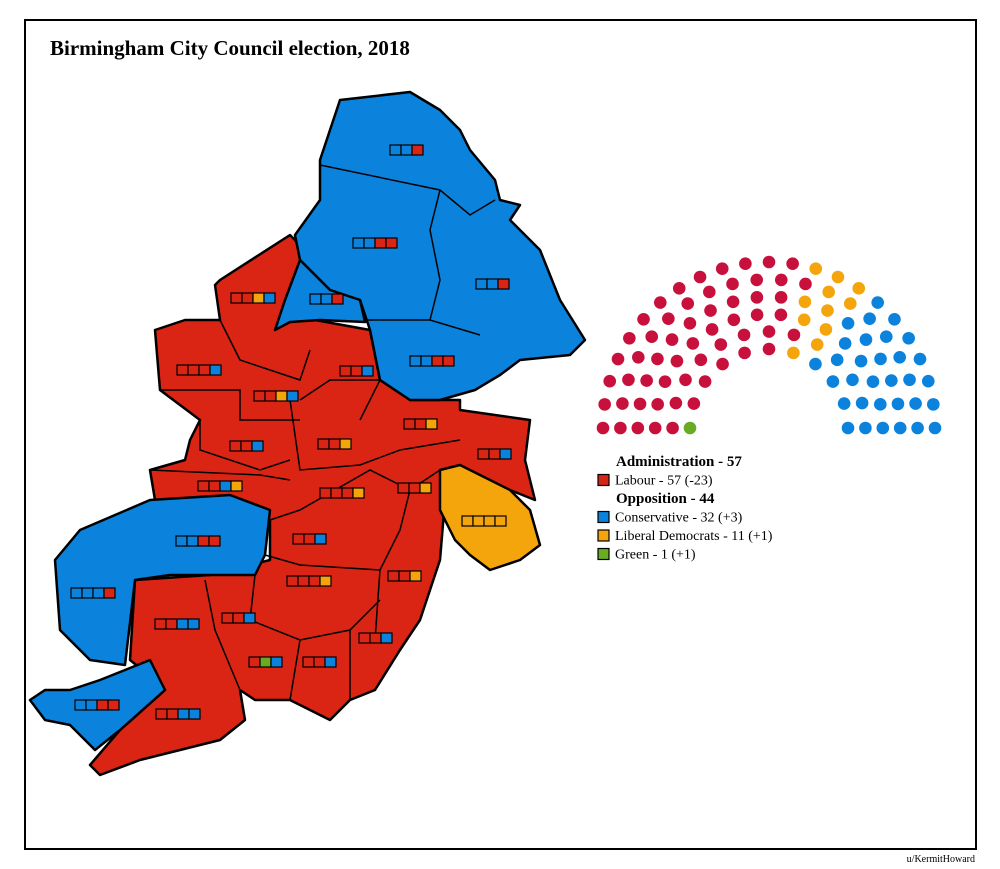 The image size is (1000, 869). I want to click on legend-label: Conservative - 32 (+3), so click(679, 518).